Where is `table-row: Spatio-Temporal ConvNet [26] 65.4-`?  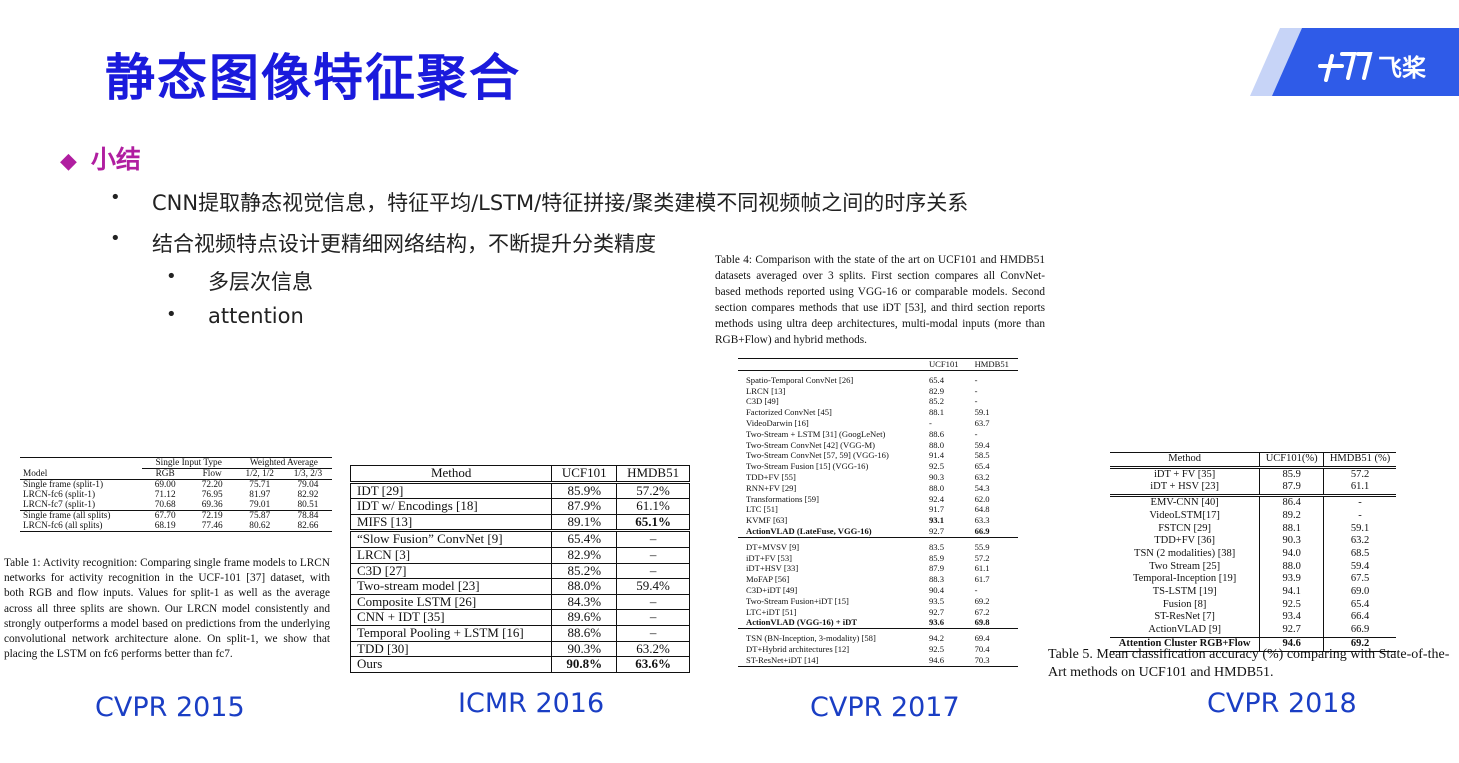 table-row: Spatio-Temporal ConvNet [26] 65.4- is located at coordinates (862, 379).